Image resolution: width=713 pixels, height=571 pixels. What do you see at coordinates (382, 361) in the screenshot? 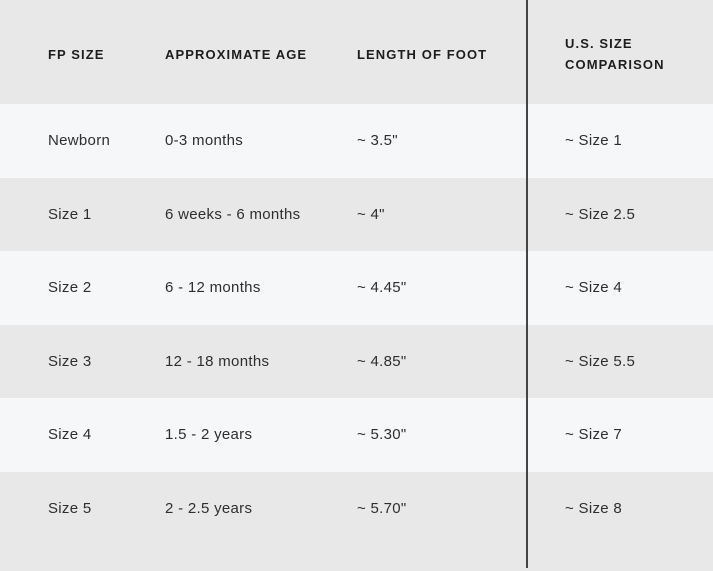
I see `cell-length-of-foot: ~ 4.85"` at bounding box center [382, 361].